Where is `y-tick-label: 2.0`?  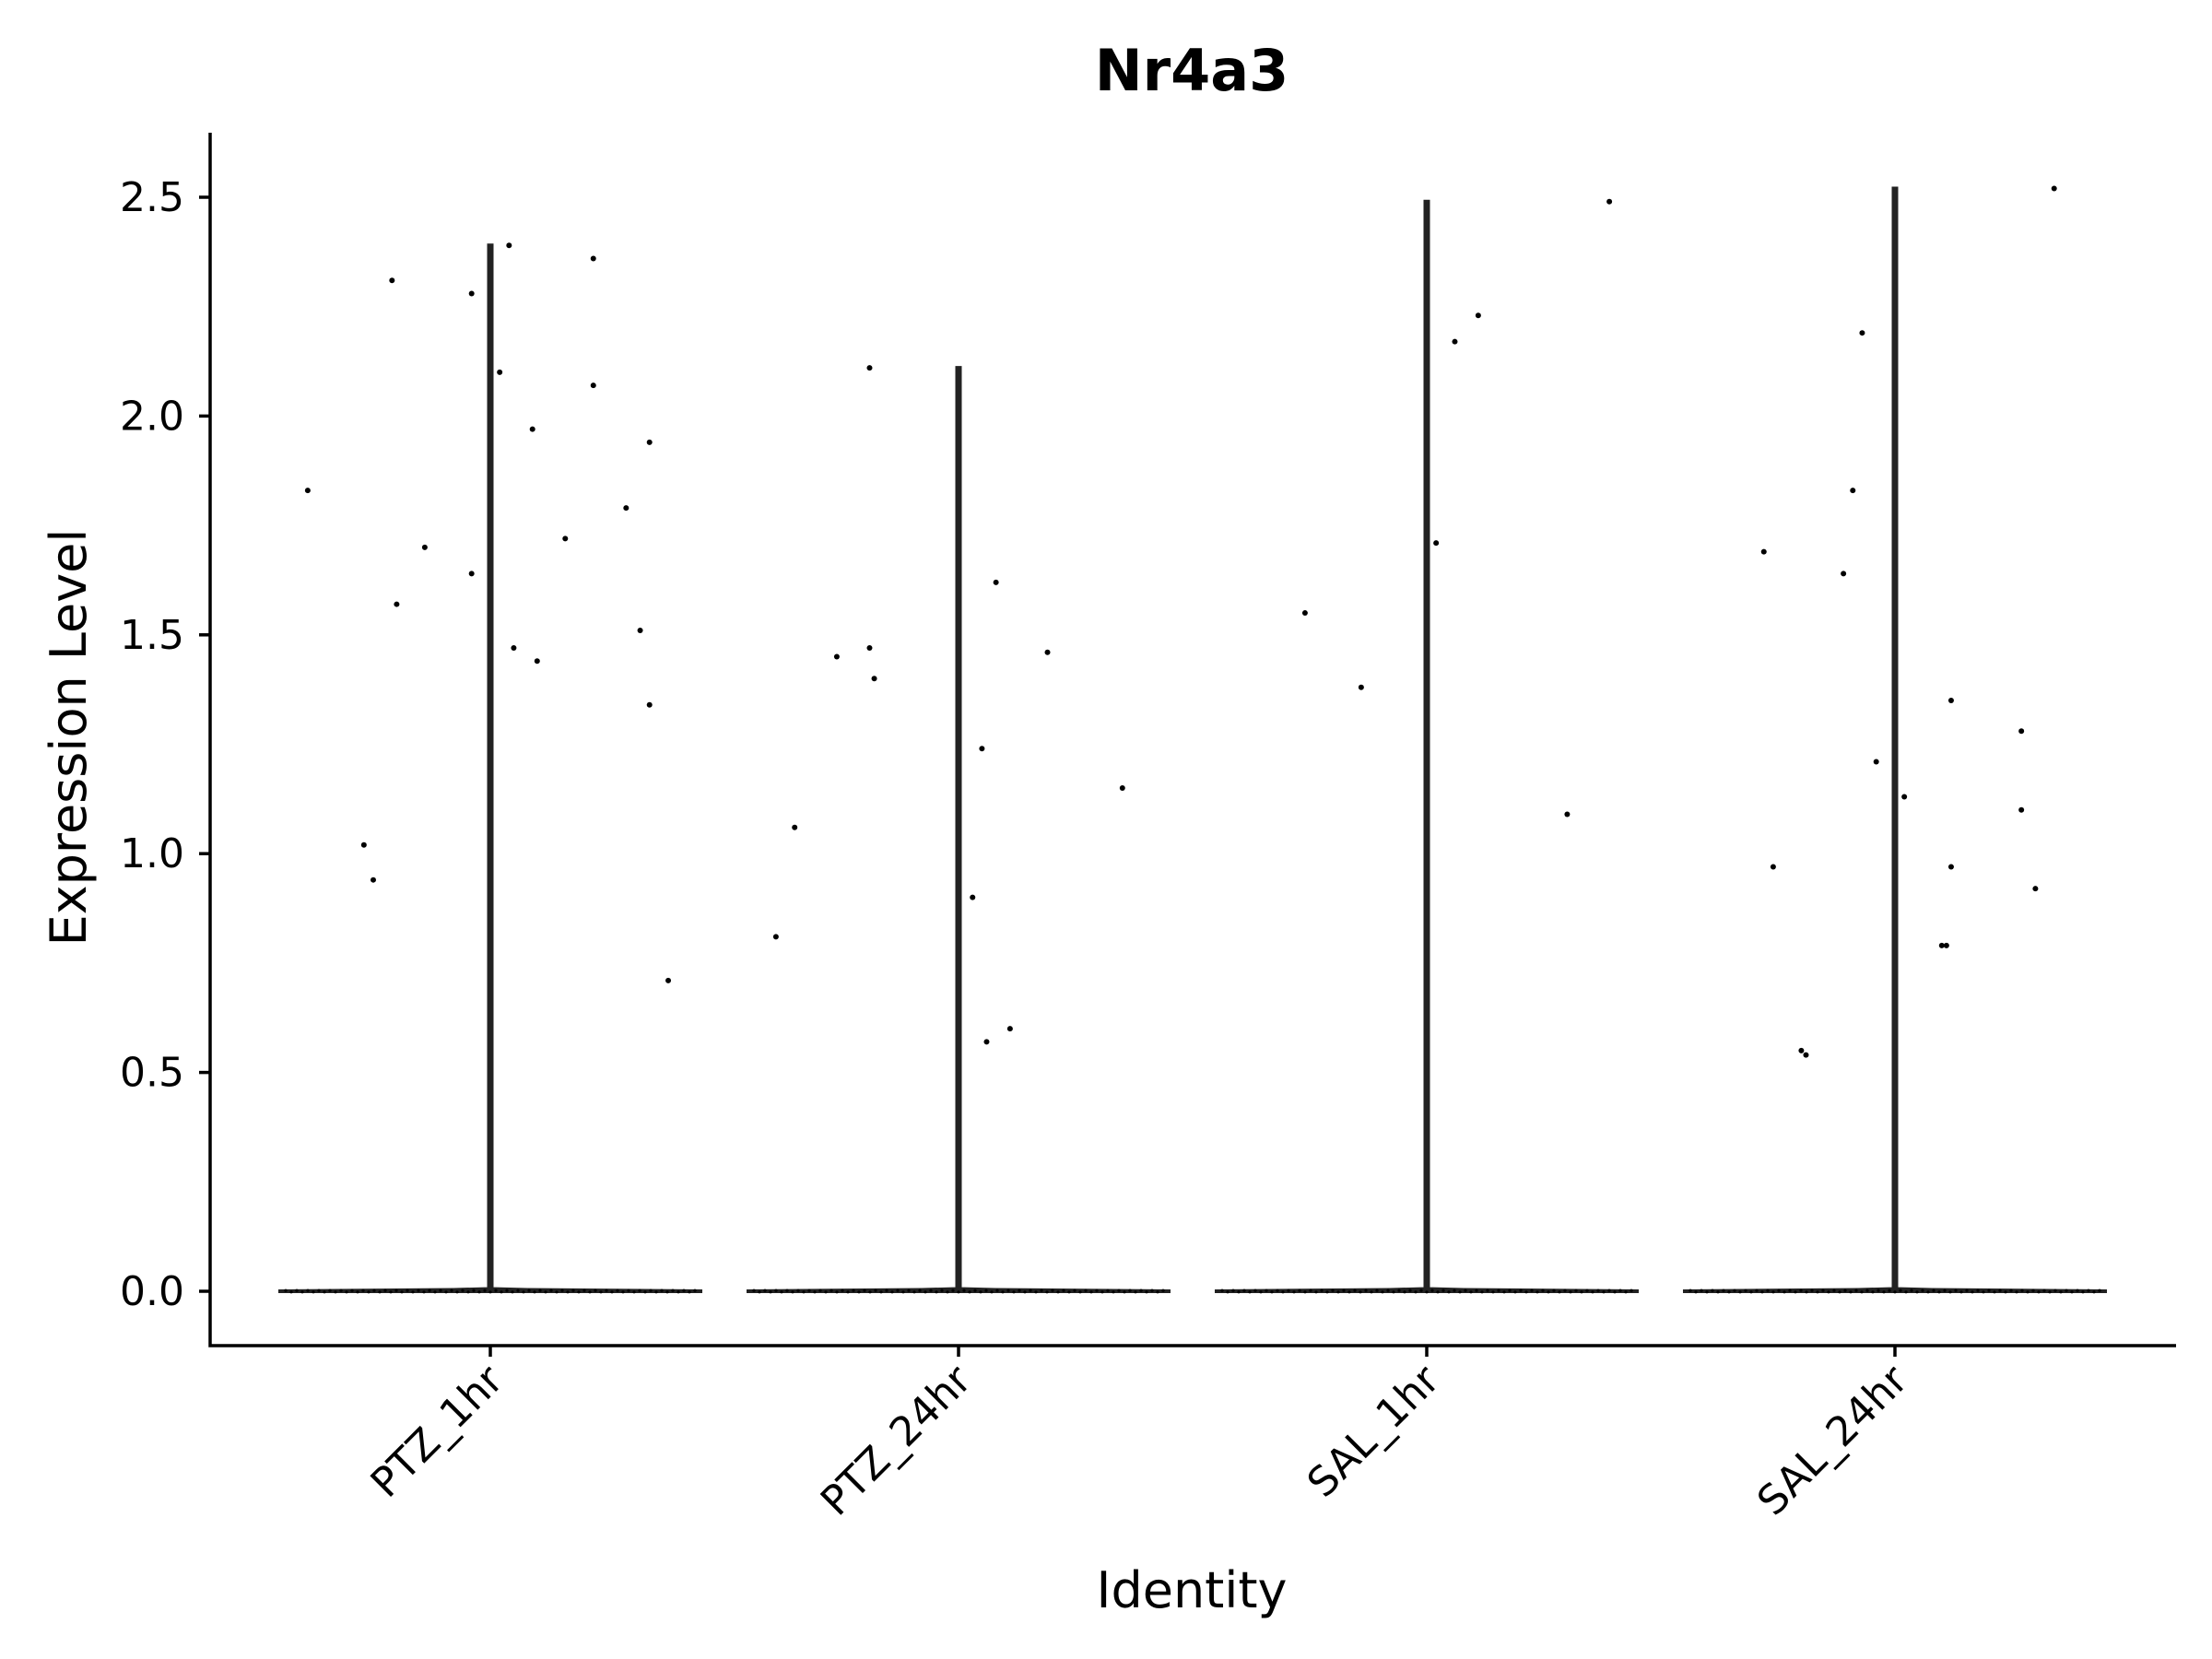
y-tick-label: 2.0 is located at coordinates (152, 416).